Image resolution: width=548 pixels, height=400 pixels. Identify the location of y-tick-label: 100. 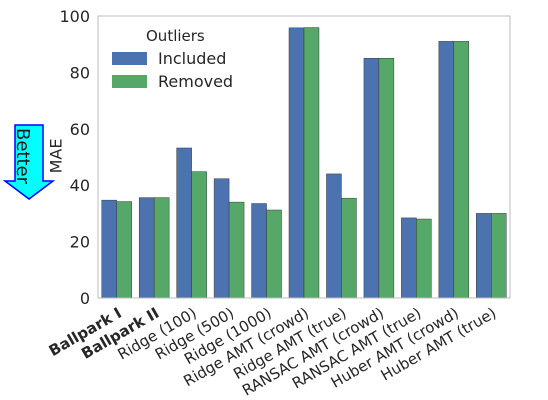
(74, 16).